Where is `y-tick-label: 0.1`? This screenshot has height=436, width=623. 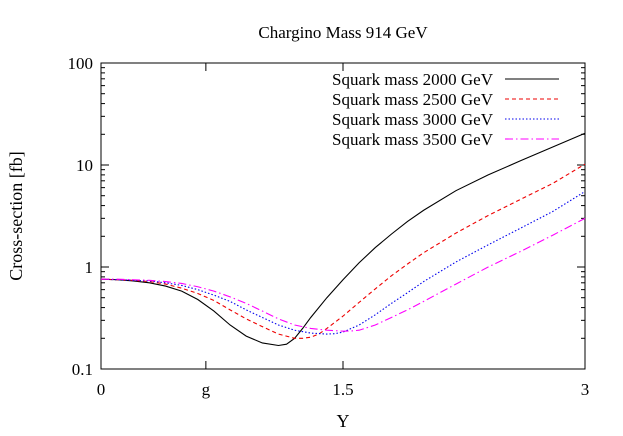
y-tick-label: 0.1 is located at coordinates (82, 369).